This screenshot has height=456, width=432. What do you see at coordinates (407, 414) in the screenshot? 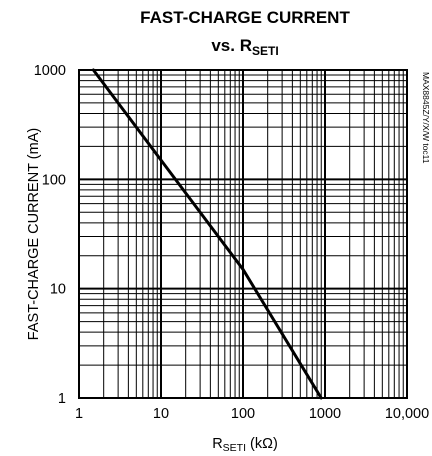
I see `x-tick-label: 10,000` at bounding box center [407, 414].